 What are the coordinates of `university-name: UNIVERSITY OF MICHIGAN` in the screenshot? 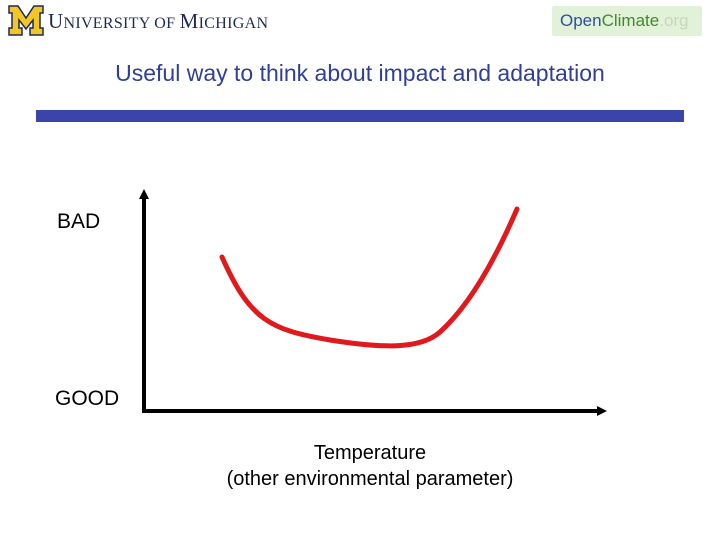 It's located at (158, 21).